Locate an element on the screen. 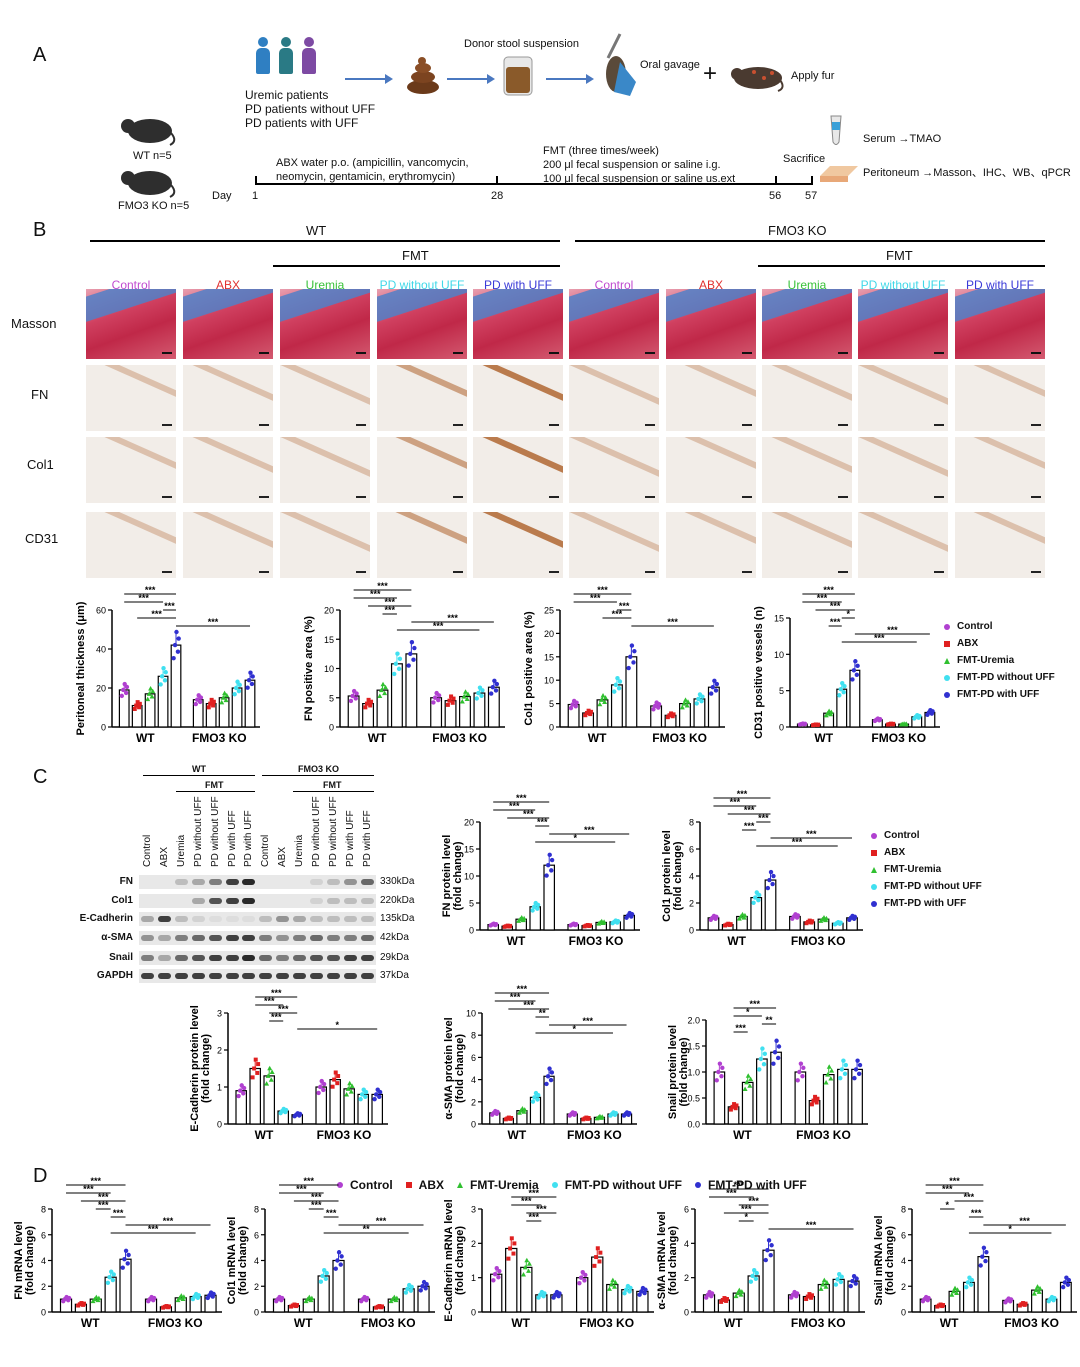  fmt-line: 200 μl fecal suspension or saline i.g. is located at coordinates (632, 165).